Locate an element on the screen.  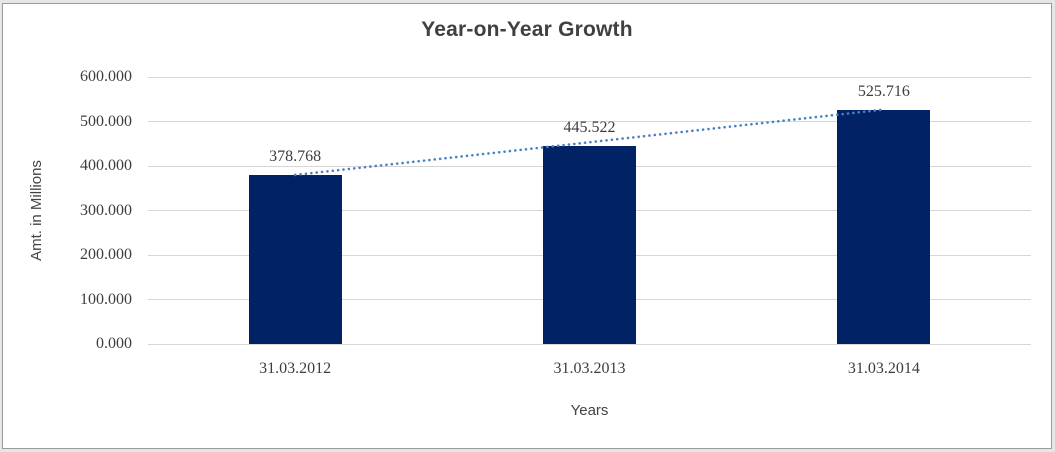
y-tick-label: 300.000 is located at coordinates (106, 210).